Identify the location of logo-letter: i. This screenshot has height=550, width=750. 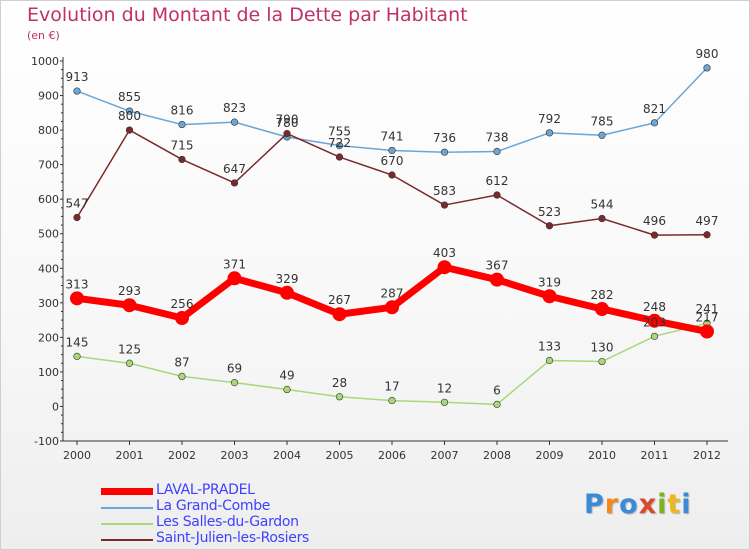
(686, 504).